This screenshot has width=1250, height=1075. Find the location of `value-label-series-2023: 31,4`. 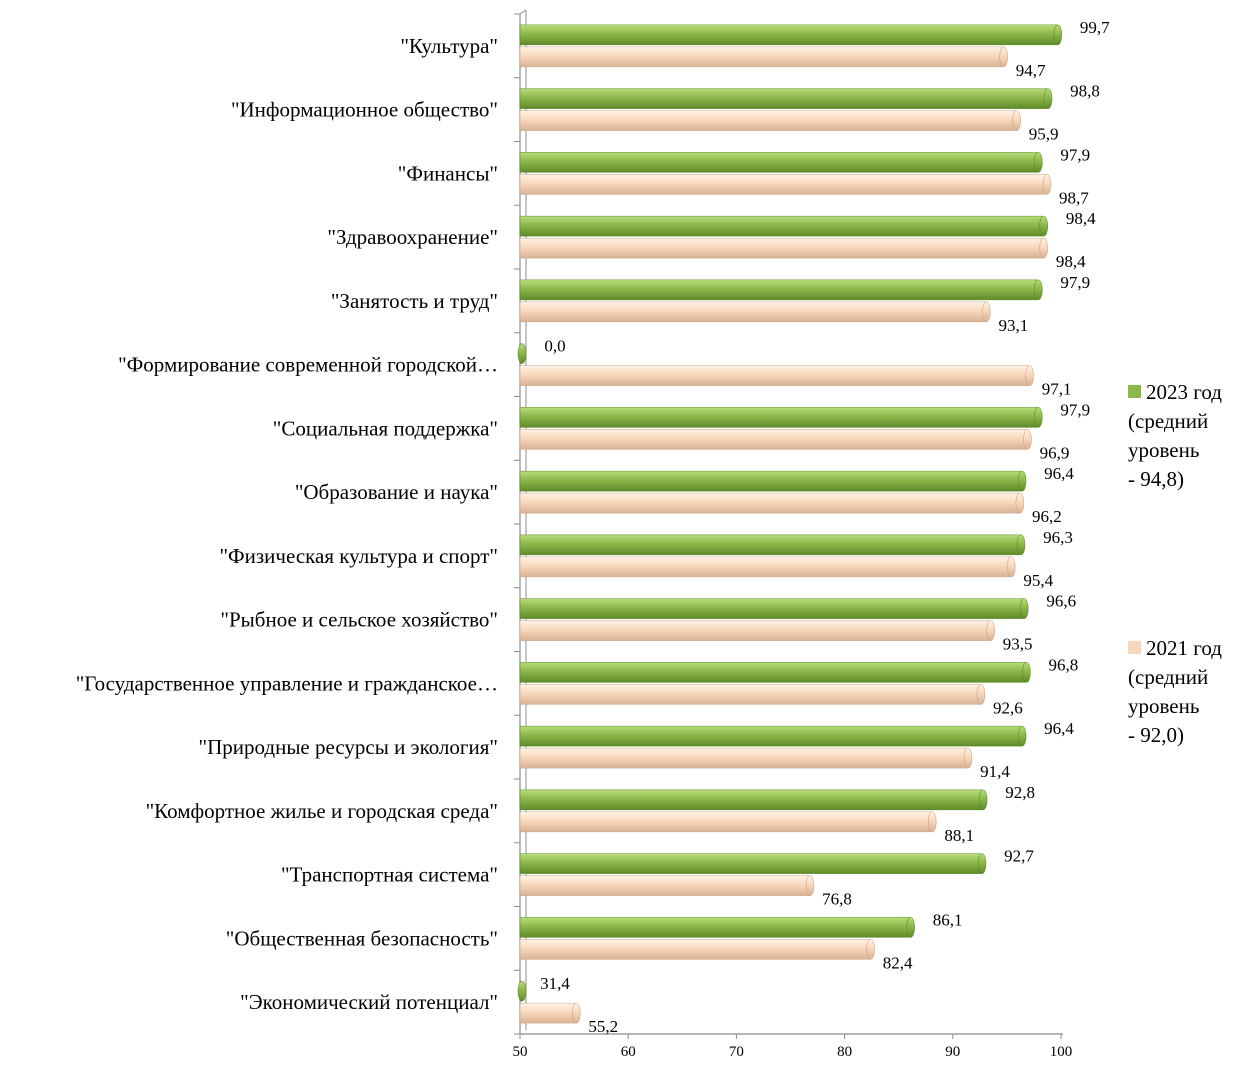

value-label-series-2023: 31,4 is located at coordinates (555, 983).